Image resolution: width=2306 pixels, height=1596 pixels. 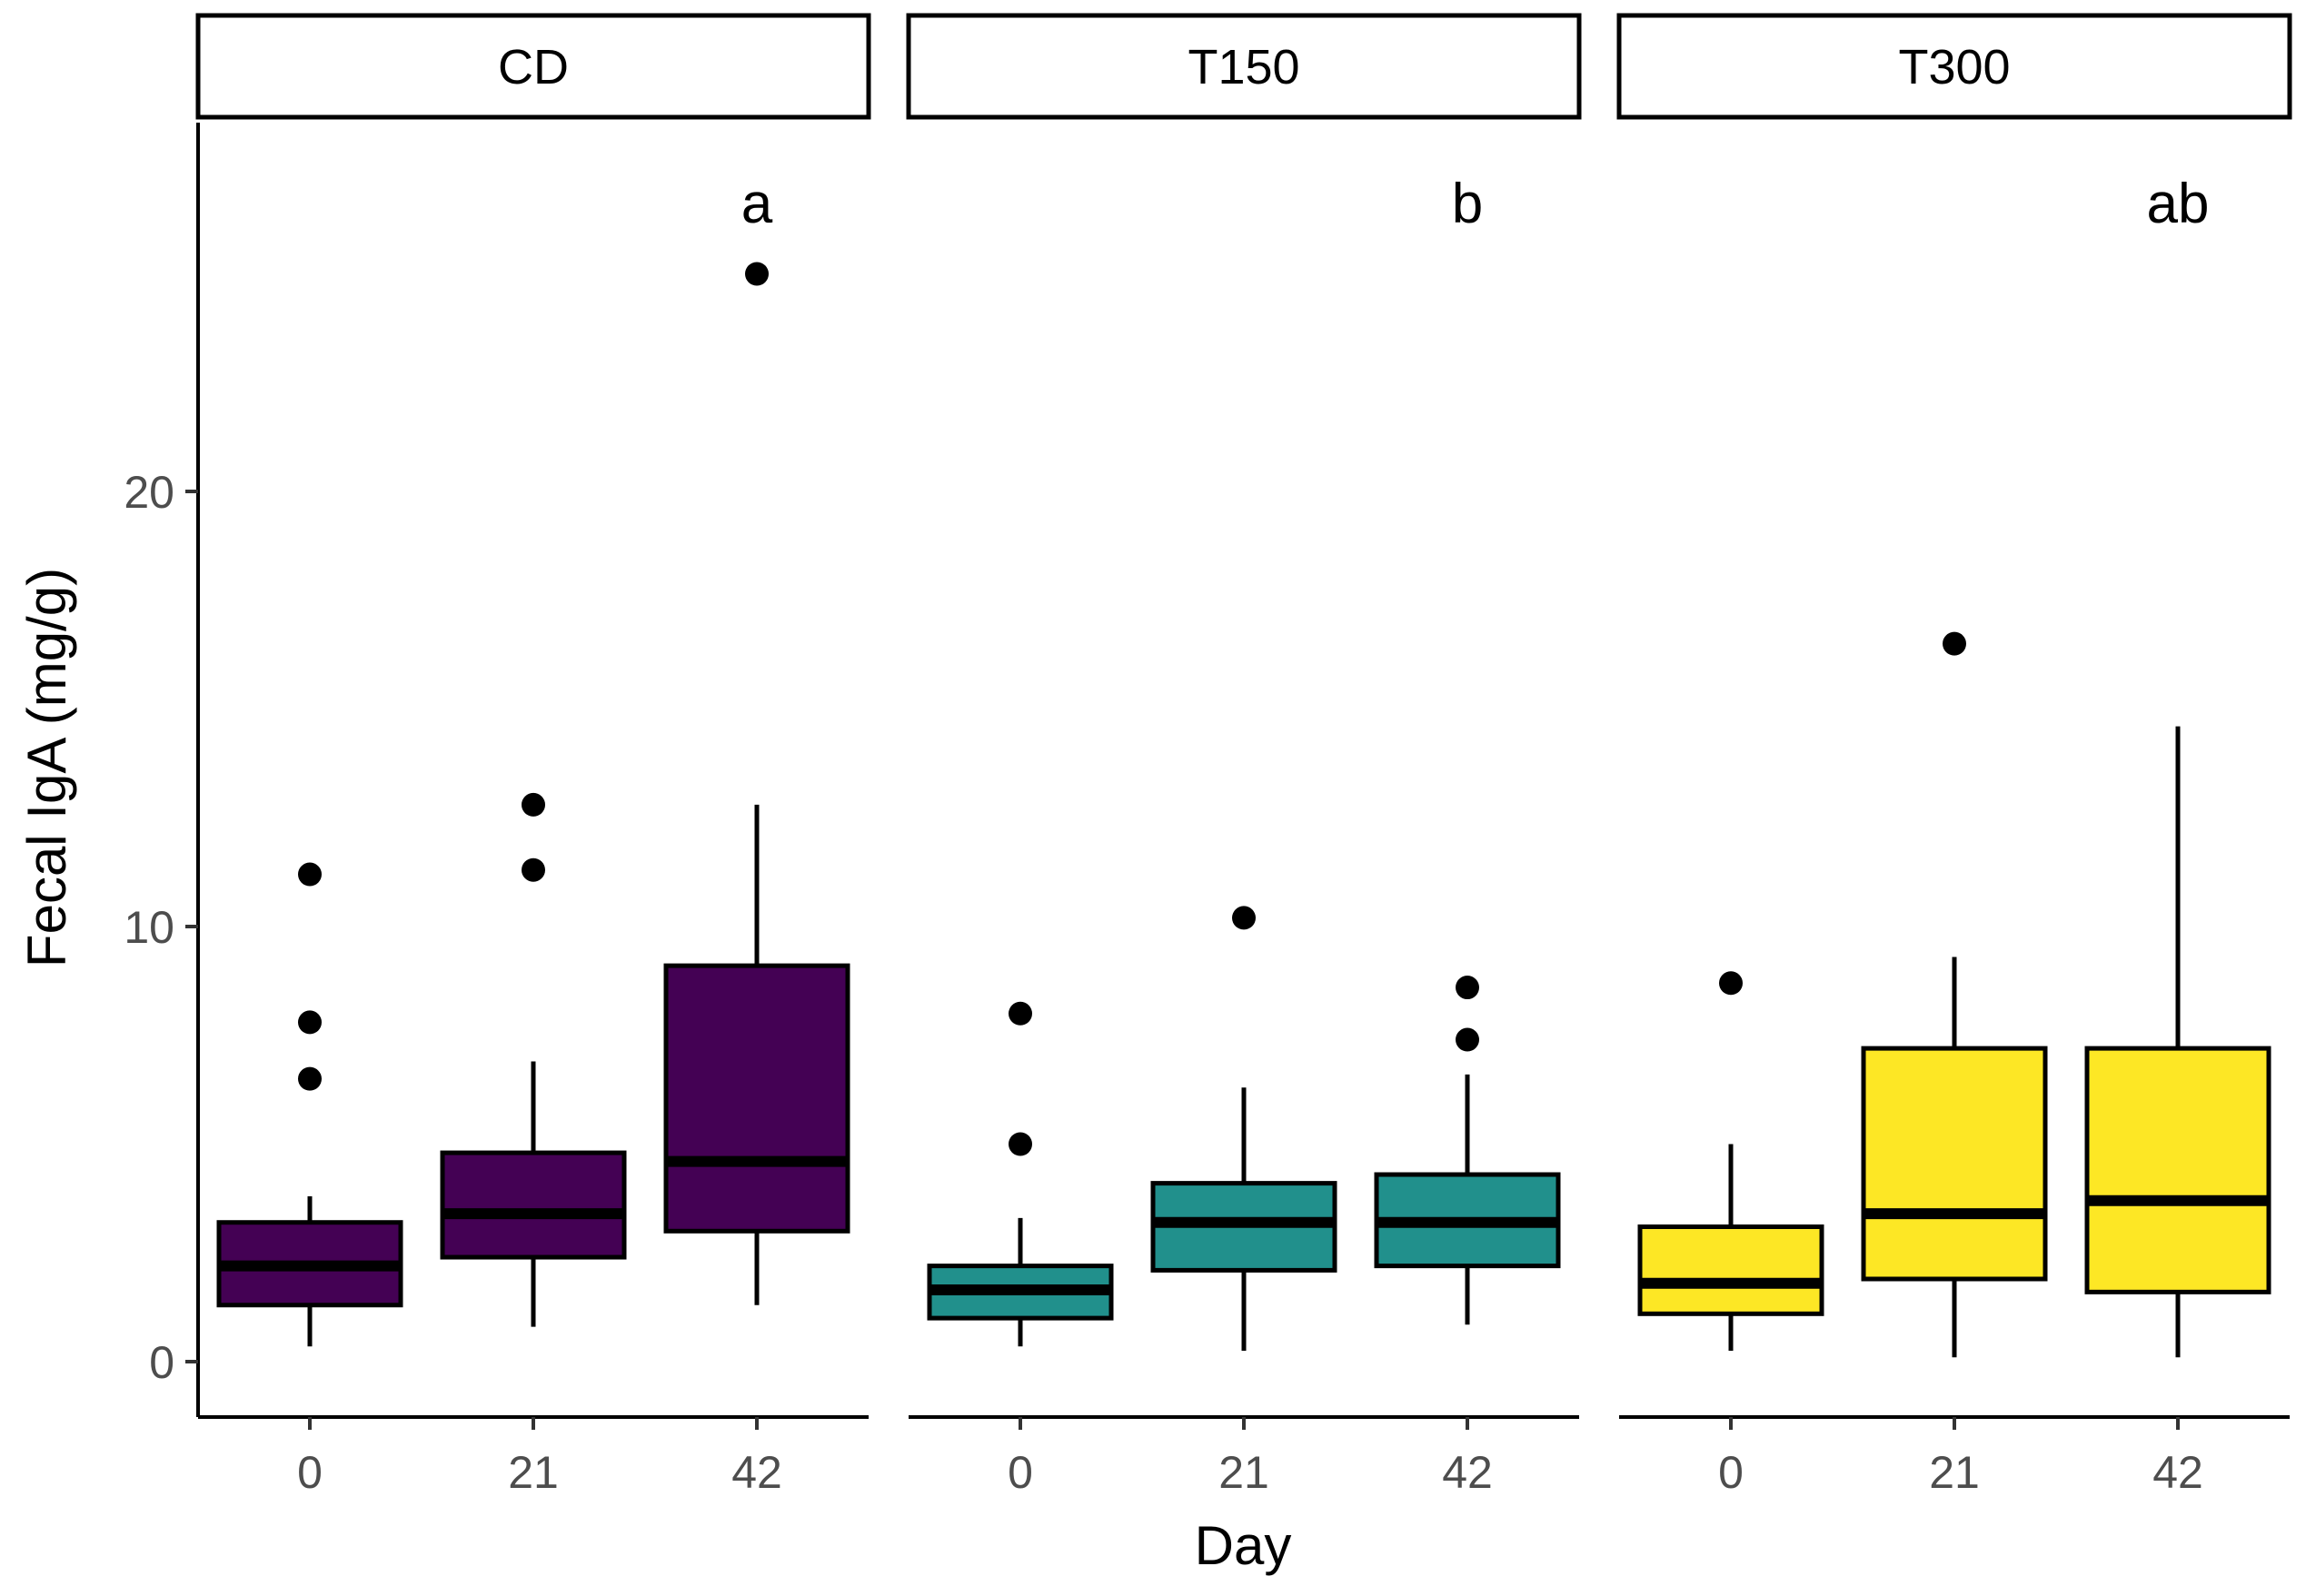 What do you see at coordinates (161, 1362) in the screenshot?
I see `y-tick-label: 0` at bounding box center [161, 1362].